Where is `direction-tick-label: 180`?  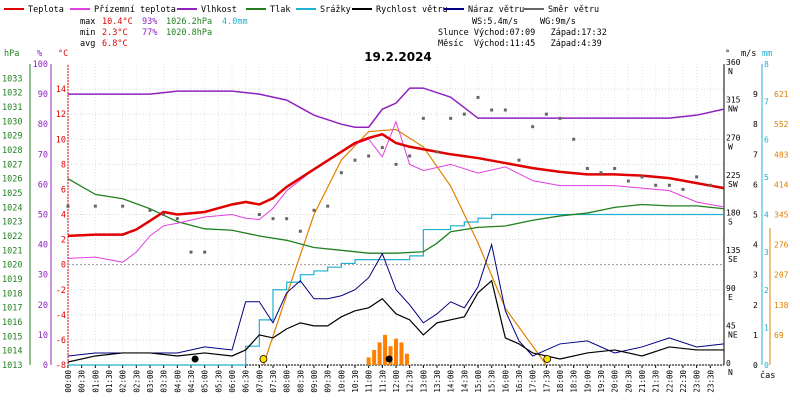
direction-tick-label: 180 is located at coordinates (733, 213).